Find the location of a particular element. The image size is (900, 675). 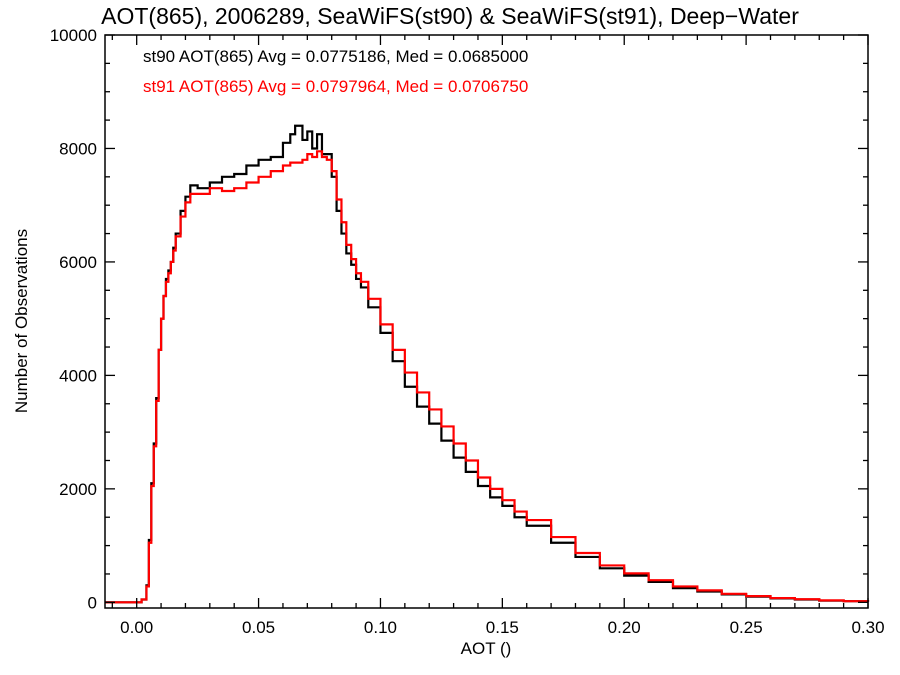

y-tick-label: 0 is located at coordinates (92, 602).